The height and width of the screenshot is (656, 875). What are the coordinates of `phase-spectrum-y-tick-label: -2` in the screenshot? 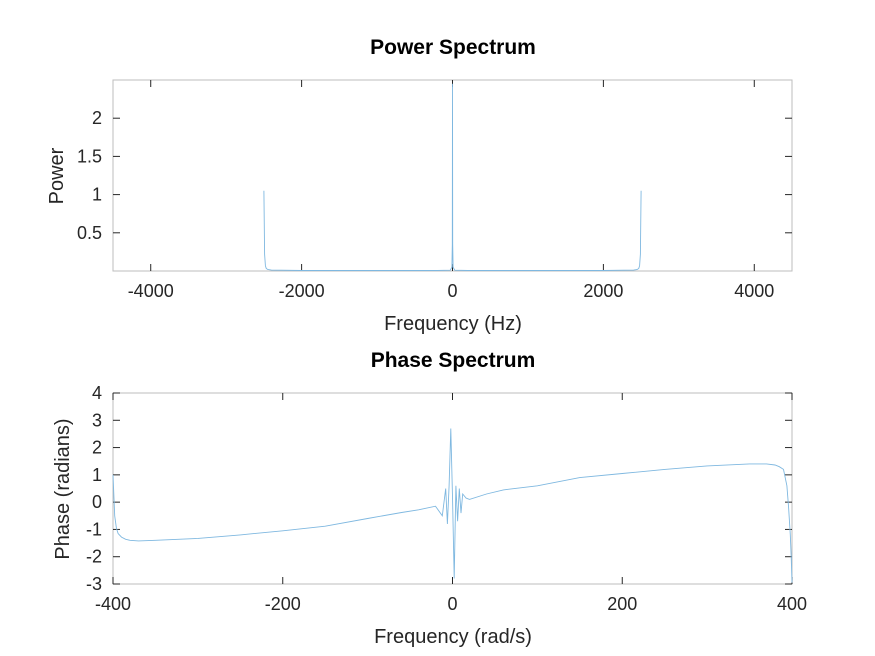 It's located at (94, 557).